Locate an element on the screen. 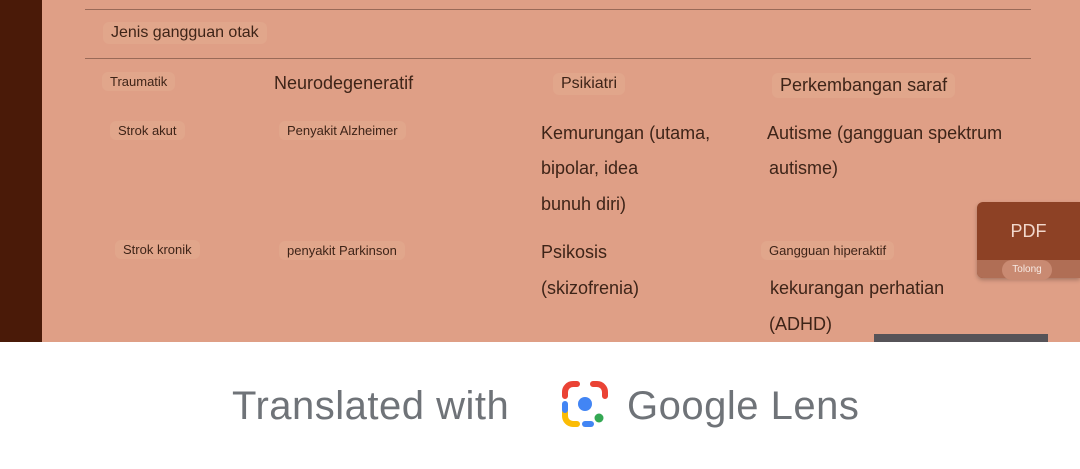 This screenshot has width=1080, height=469. table-top-rule is located at coordinates (558, 9).